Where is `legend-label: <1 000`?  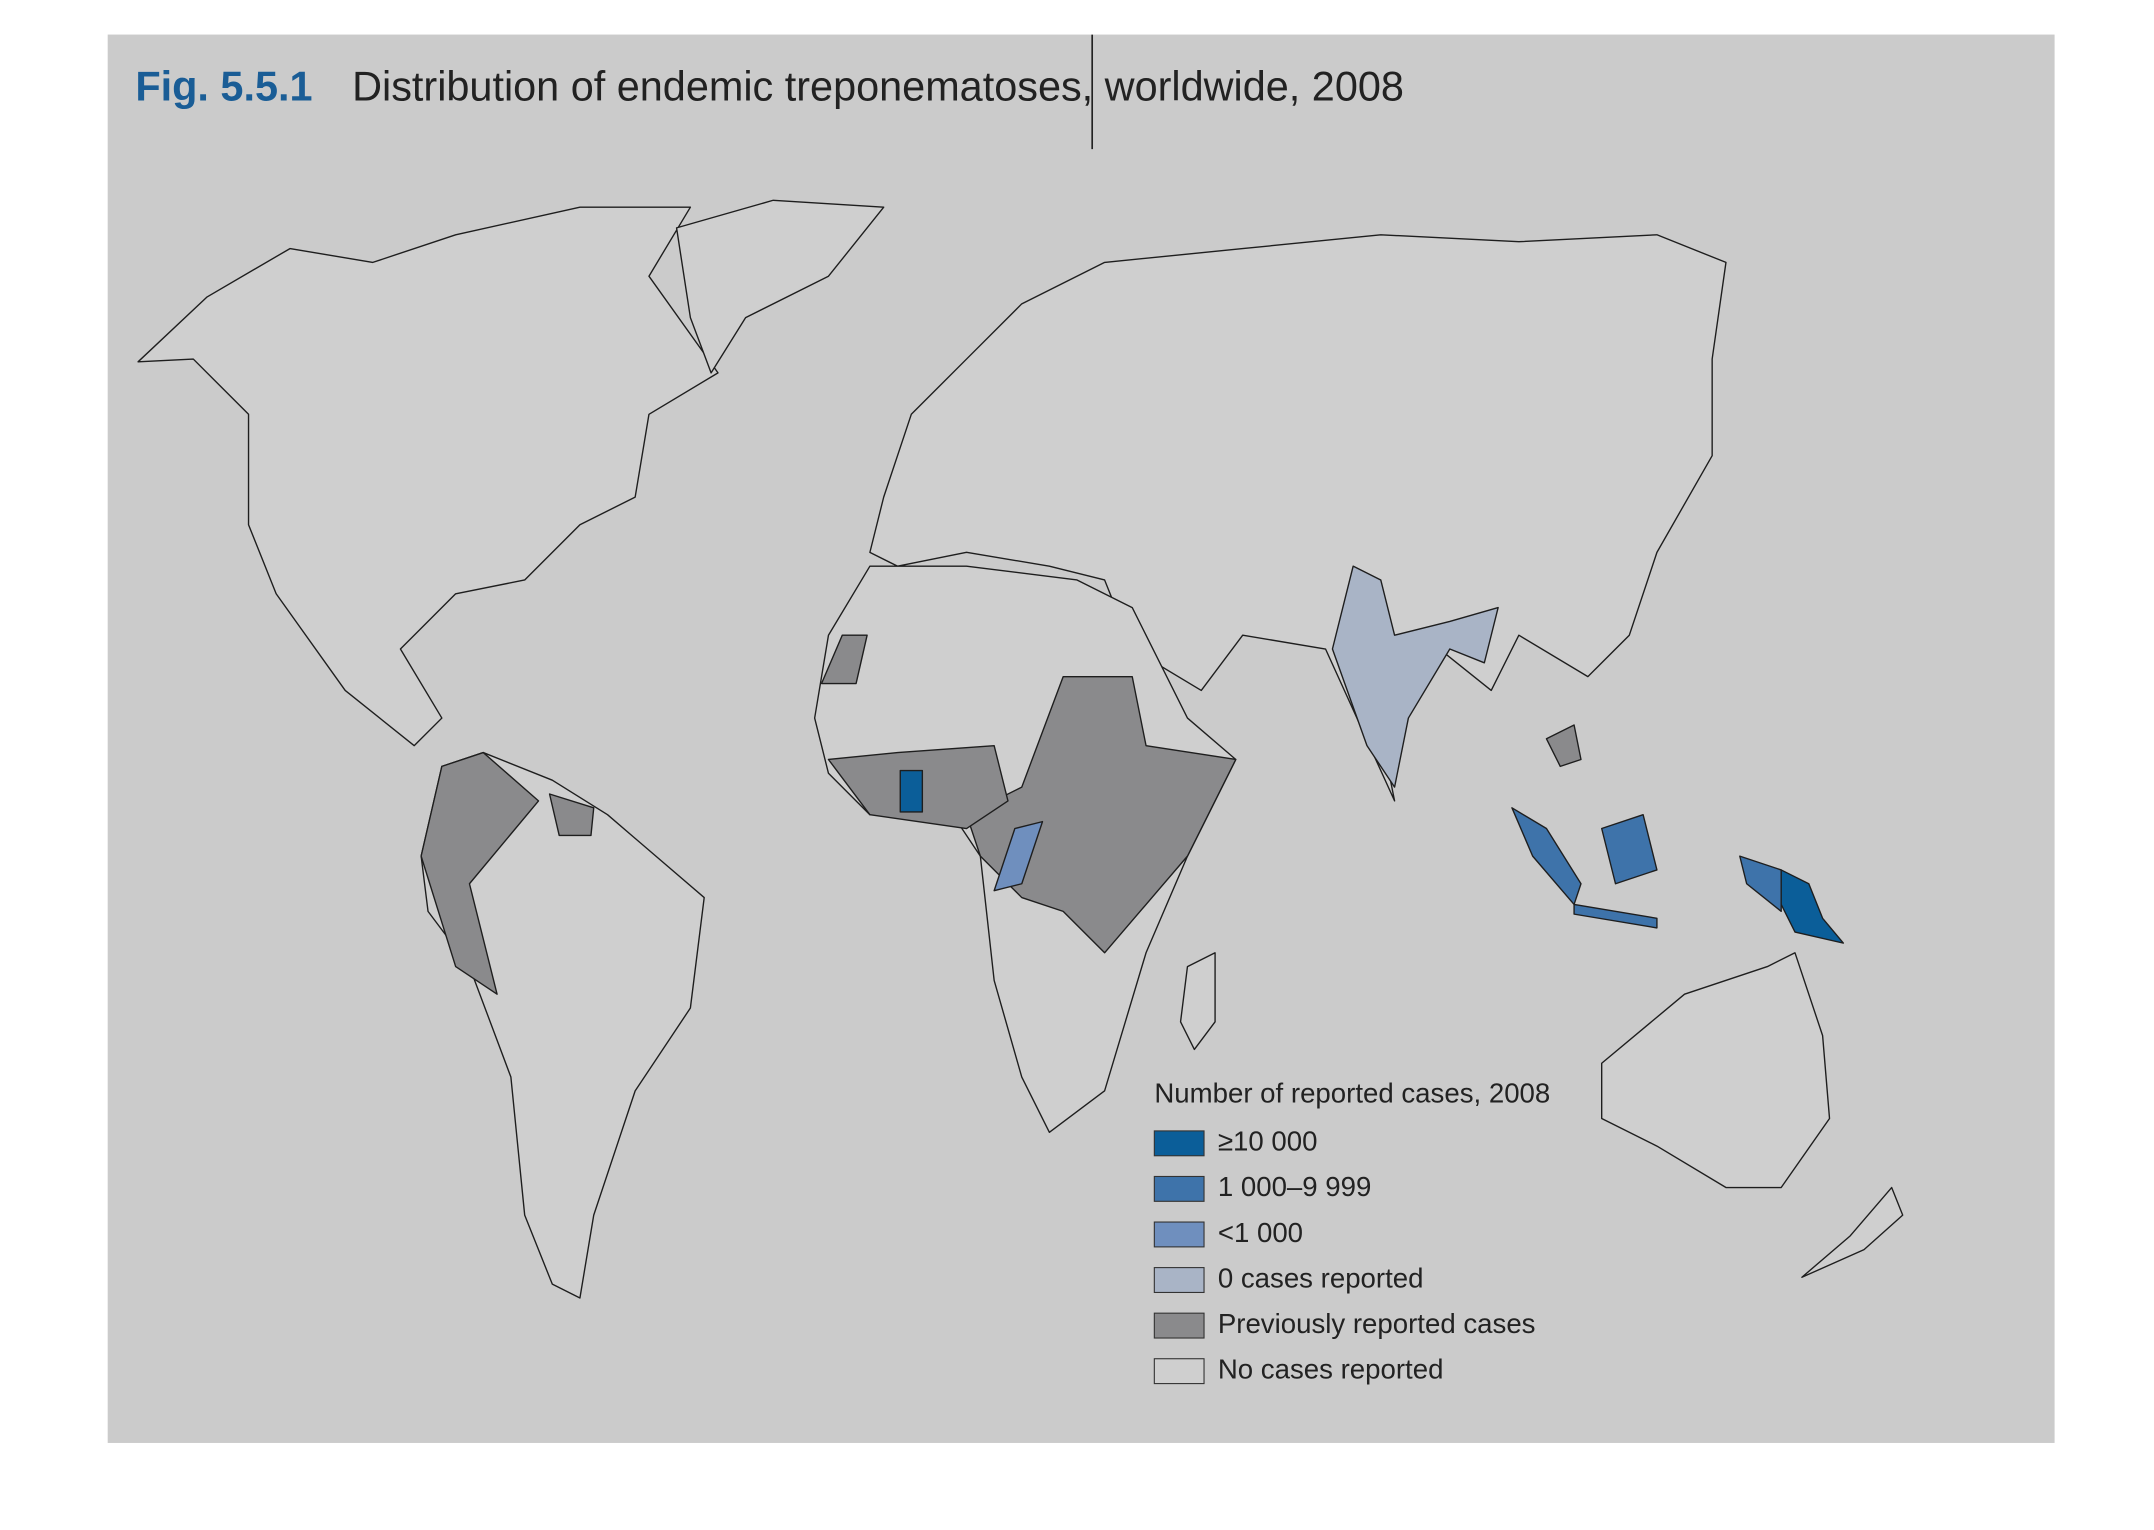
legend-label: <1 000 is located at coordinates (1260, 1232).